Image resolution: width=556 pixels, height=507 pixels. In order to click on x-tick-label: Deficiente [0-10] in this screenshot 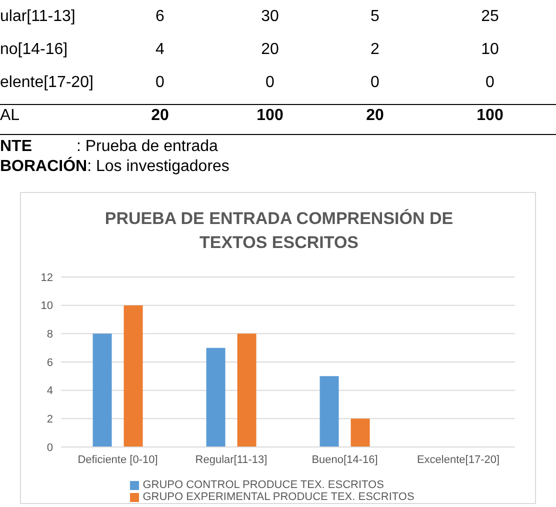, I will do `click(118, 460)`.